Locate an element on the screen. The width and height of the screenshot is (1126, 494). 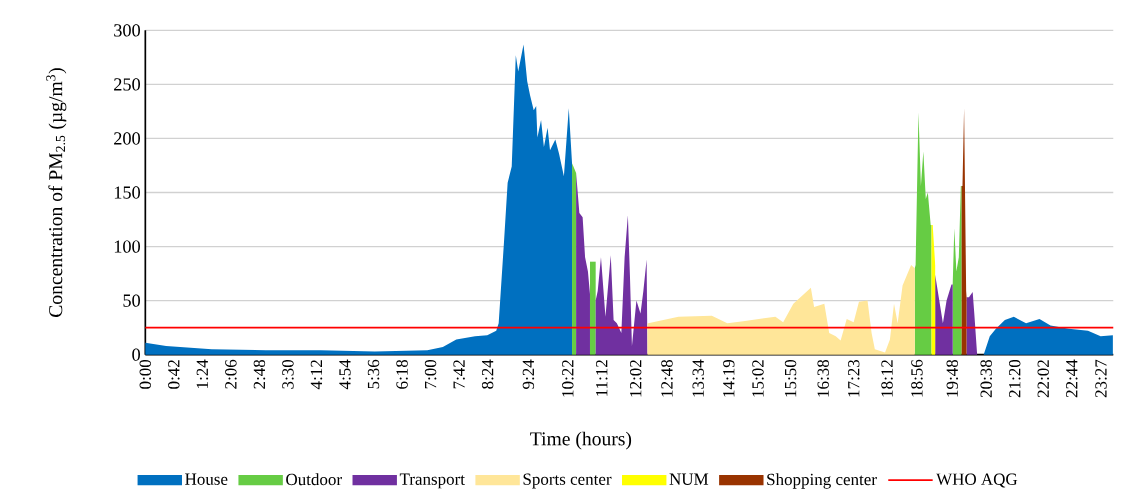
x-tick-label: 18:56 is located at coordinates (917, 378).